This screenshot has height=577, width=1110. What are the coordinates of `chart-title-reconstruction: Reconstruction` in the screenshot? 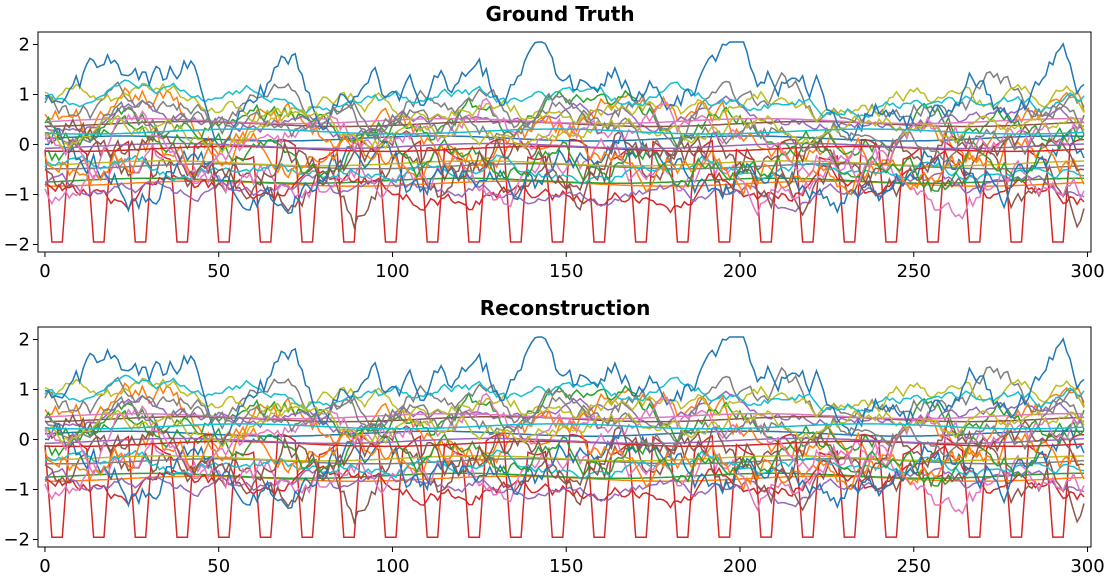 It's located at (565, 308).